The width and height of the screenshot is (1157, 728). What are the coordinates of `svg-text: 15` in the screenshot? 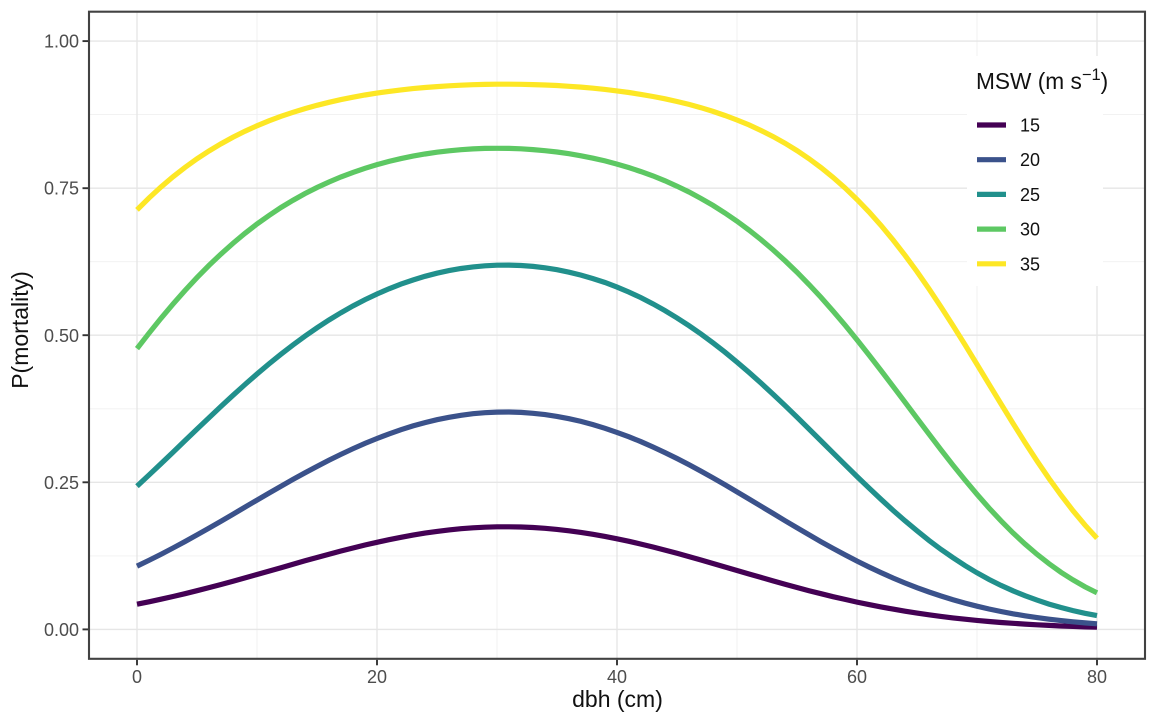 It's located at (1030, 126).